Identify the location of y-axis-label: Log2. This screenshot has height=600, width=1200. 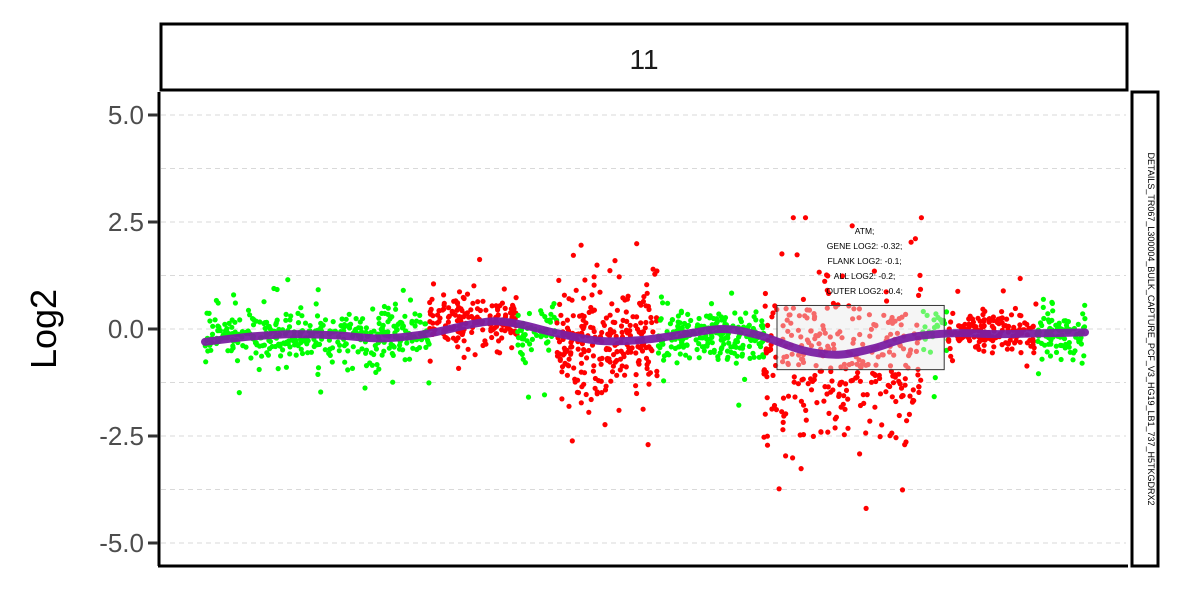
(43, 329).